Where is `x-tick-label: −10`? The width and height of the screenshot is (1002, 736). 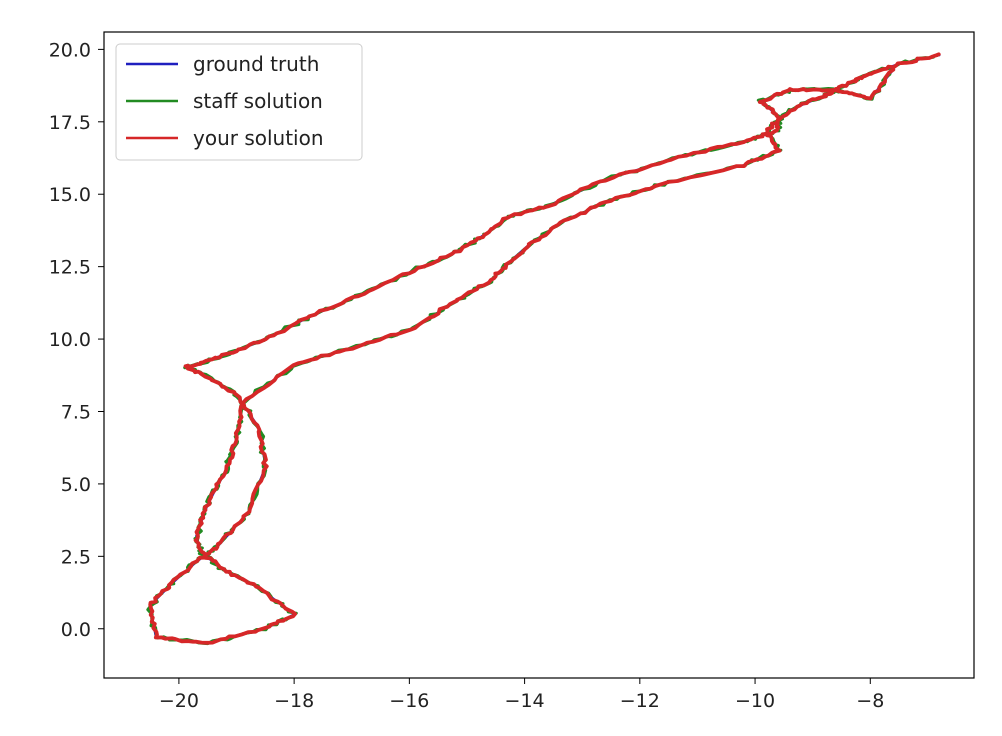
x-tick-label: −10 is located at coordinates (755, 701).